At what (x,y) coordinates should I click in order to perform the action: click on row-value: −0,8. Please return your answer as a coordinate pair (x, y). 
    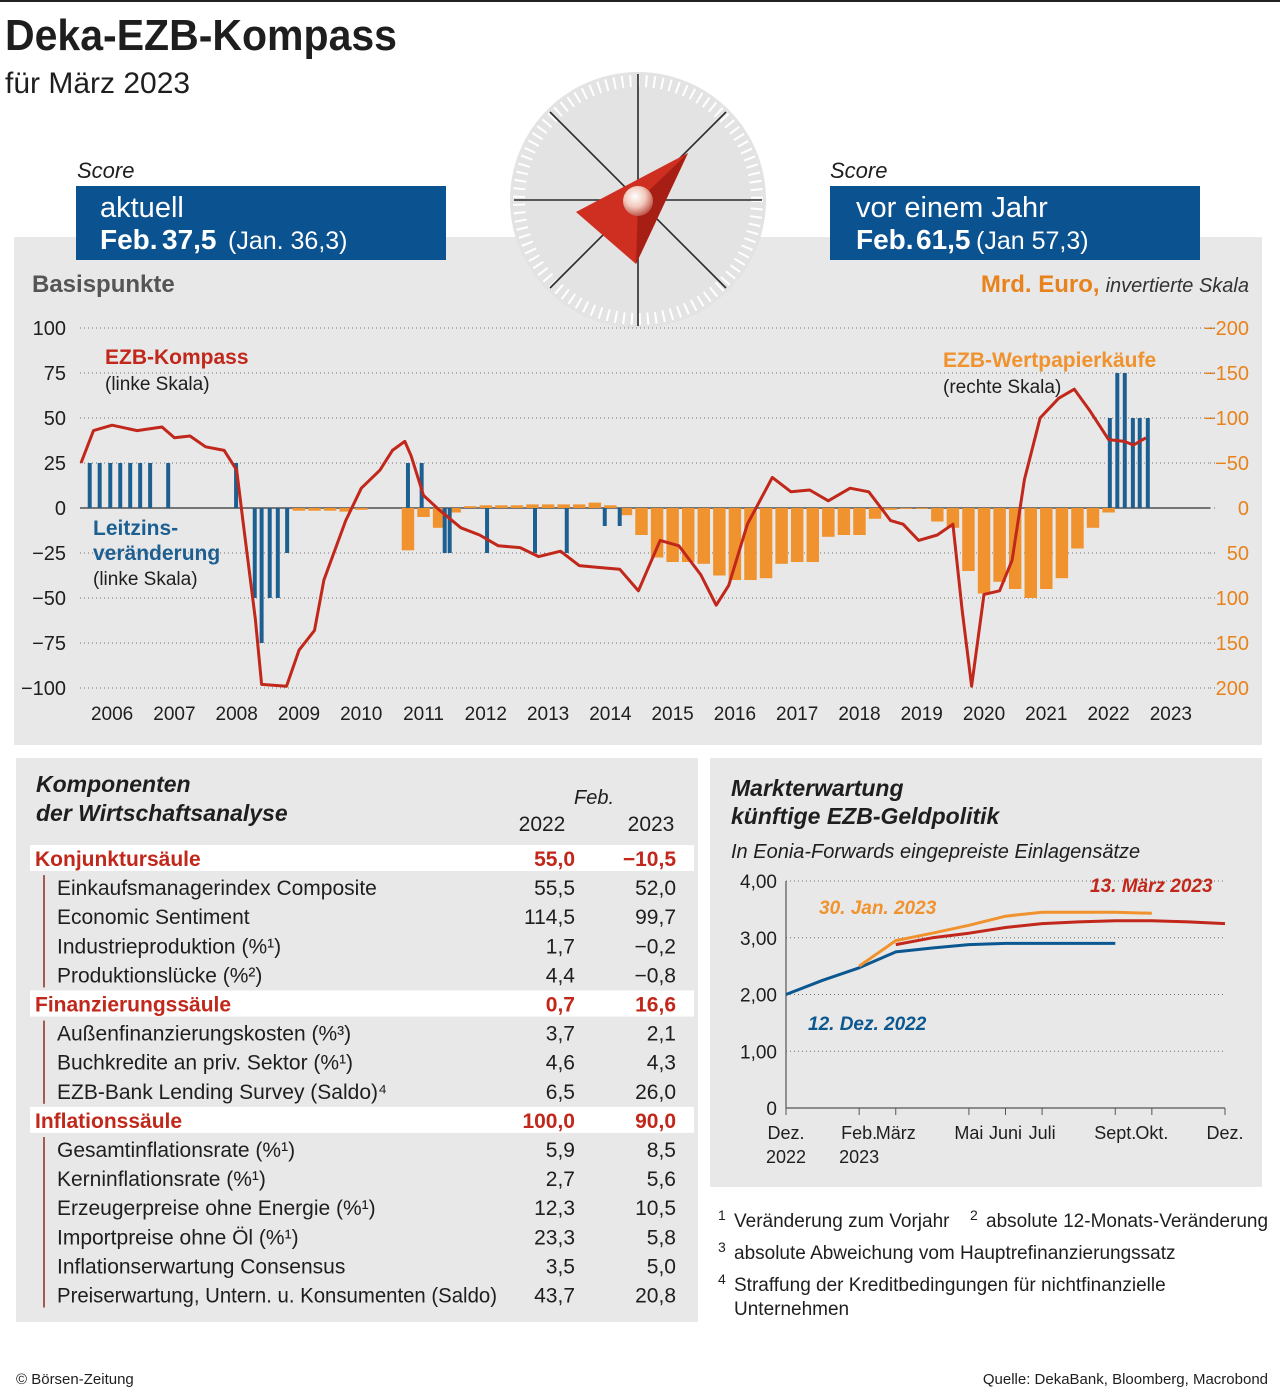
    Looking at the image, I should click on (655, 975).